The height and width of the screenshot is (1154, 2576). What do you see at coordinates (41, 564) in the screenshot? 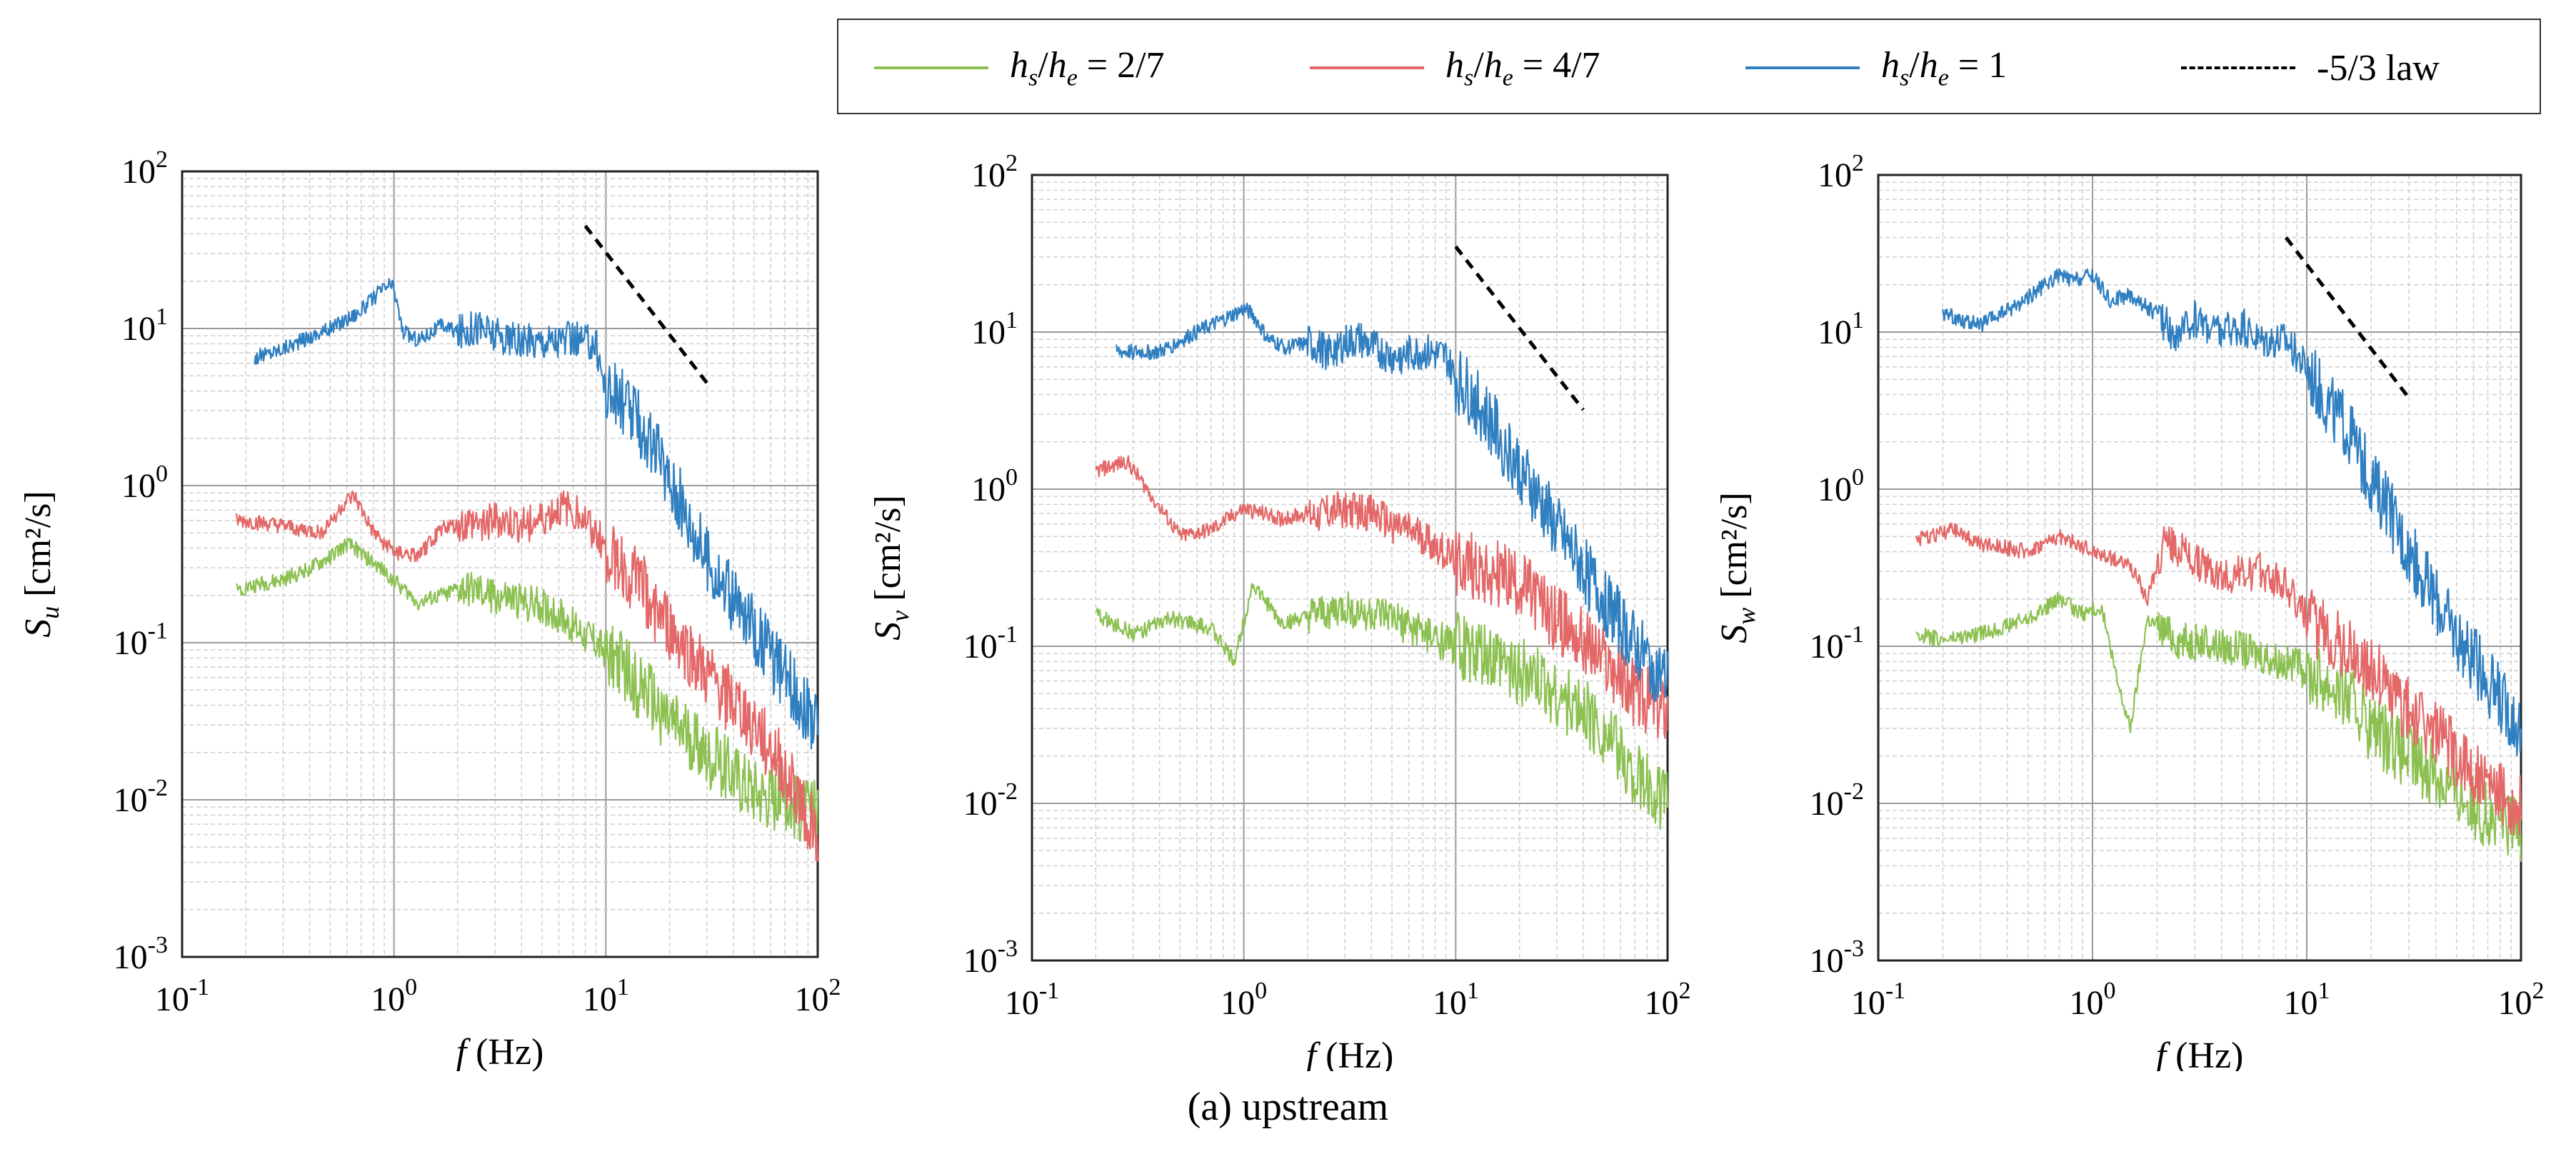
I see `y-axis-label: Su [cm²/s]` at bounding box center [41, 564].